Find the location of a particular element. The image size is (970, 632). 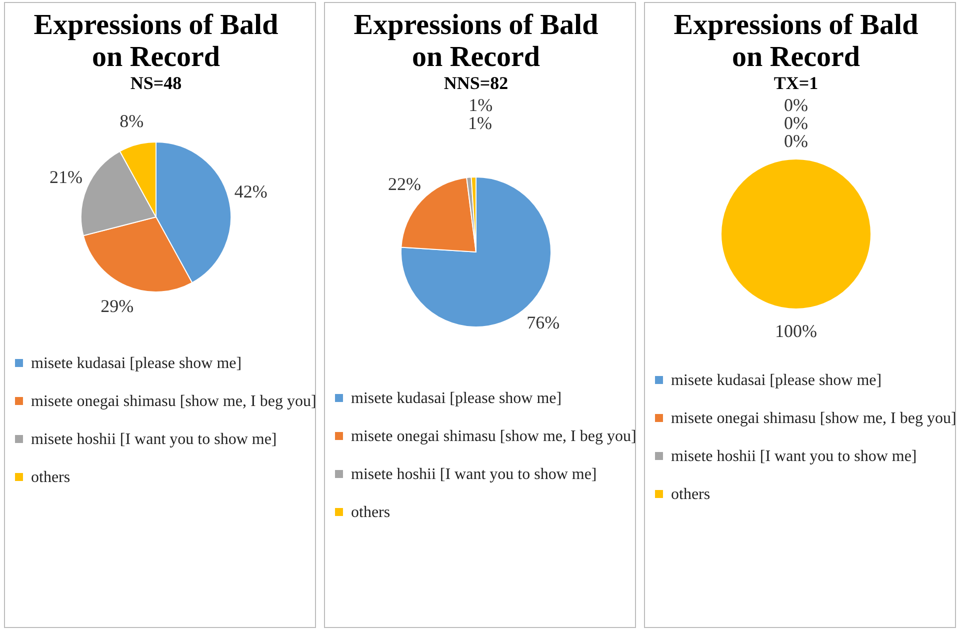

data-label: 76% is located at coordinates (543, 322).